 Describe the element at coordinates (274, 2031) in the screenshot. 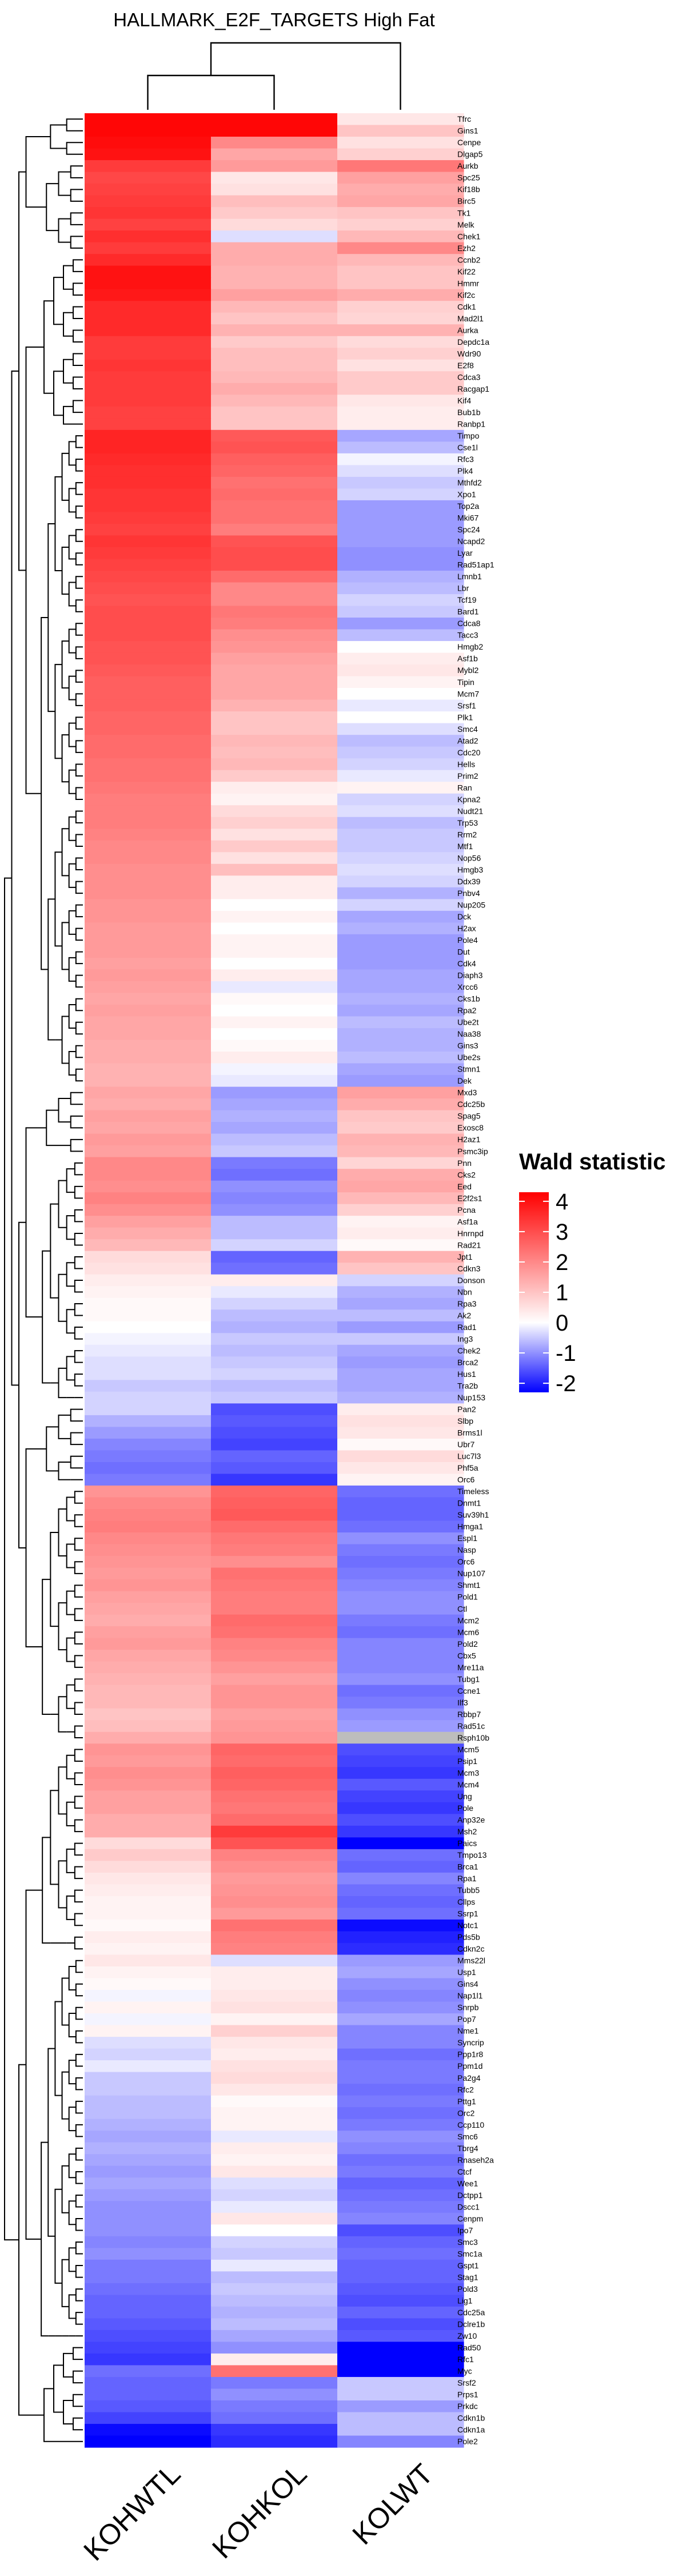

I see `heatmap-cell-nme1-kohkol` at that location.